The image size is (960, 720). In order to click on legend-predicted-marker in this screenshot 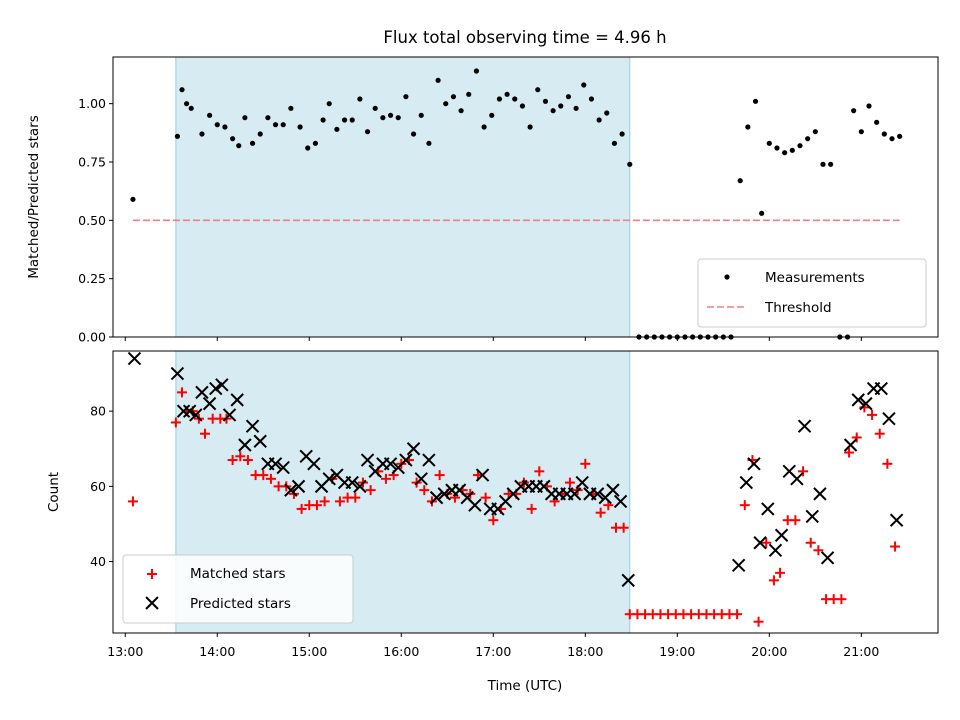, I will do `click(152, 603)`.